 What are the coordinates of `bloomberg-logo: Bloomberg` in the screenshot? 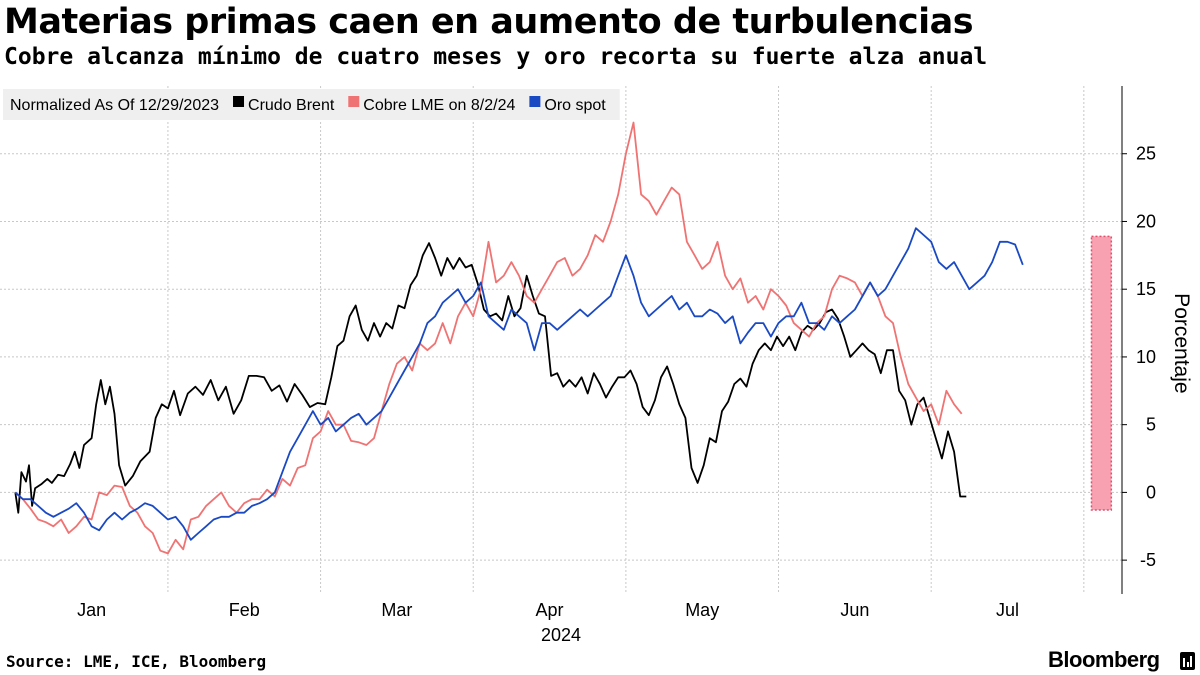 It's located at (1104, 659).